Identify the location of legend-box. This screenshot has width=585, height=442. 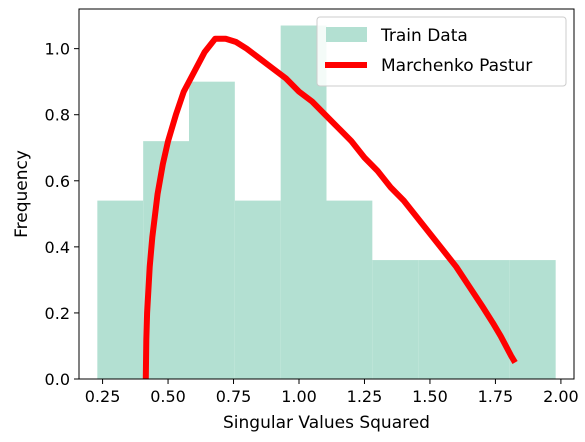
(441, 51).